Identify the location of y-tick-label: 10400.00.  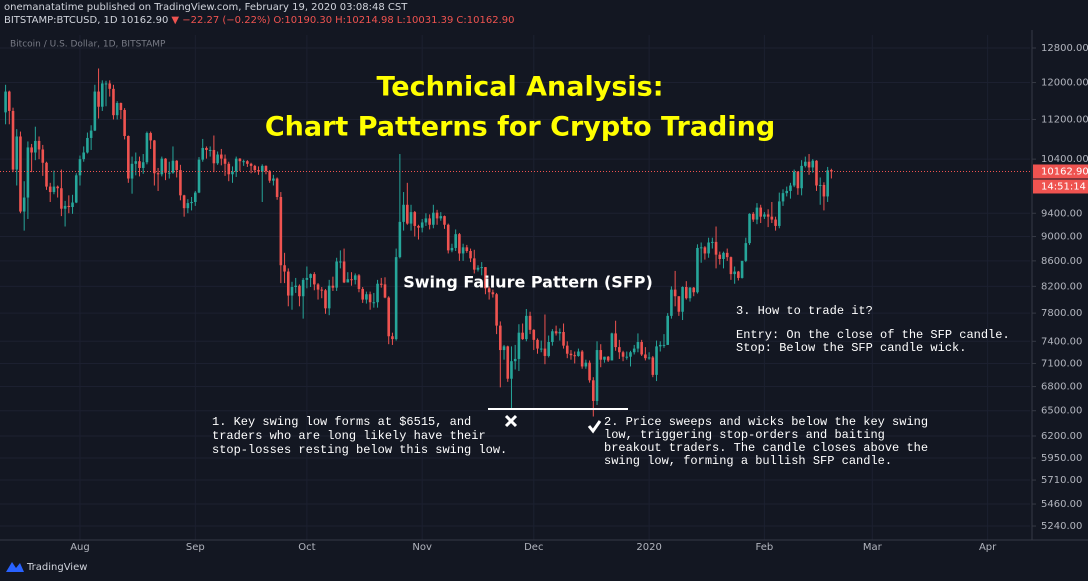
(1064, 159).